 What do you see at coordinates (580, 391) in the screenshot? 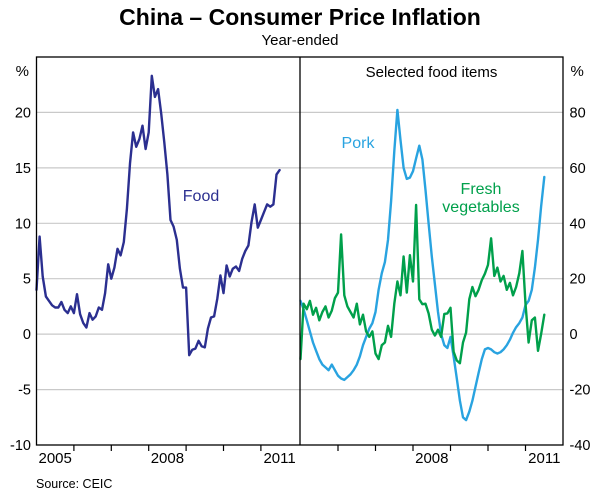
I see `y-tick-label-right--20: -20` at bounding box center [580, 391].